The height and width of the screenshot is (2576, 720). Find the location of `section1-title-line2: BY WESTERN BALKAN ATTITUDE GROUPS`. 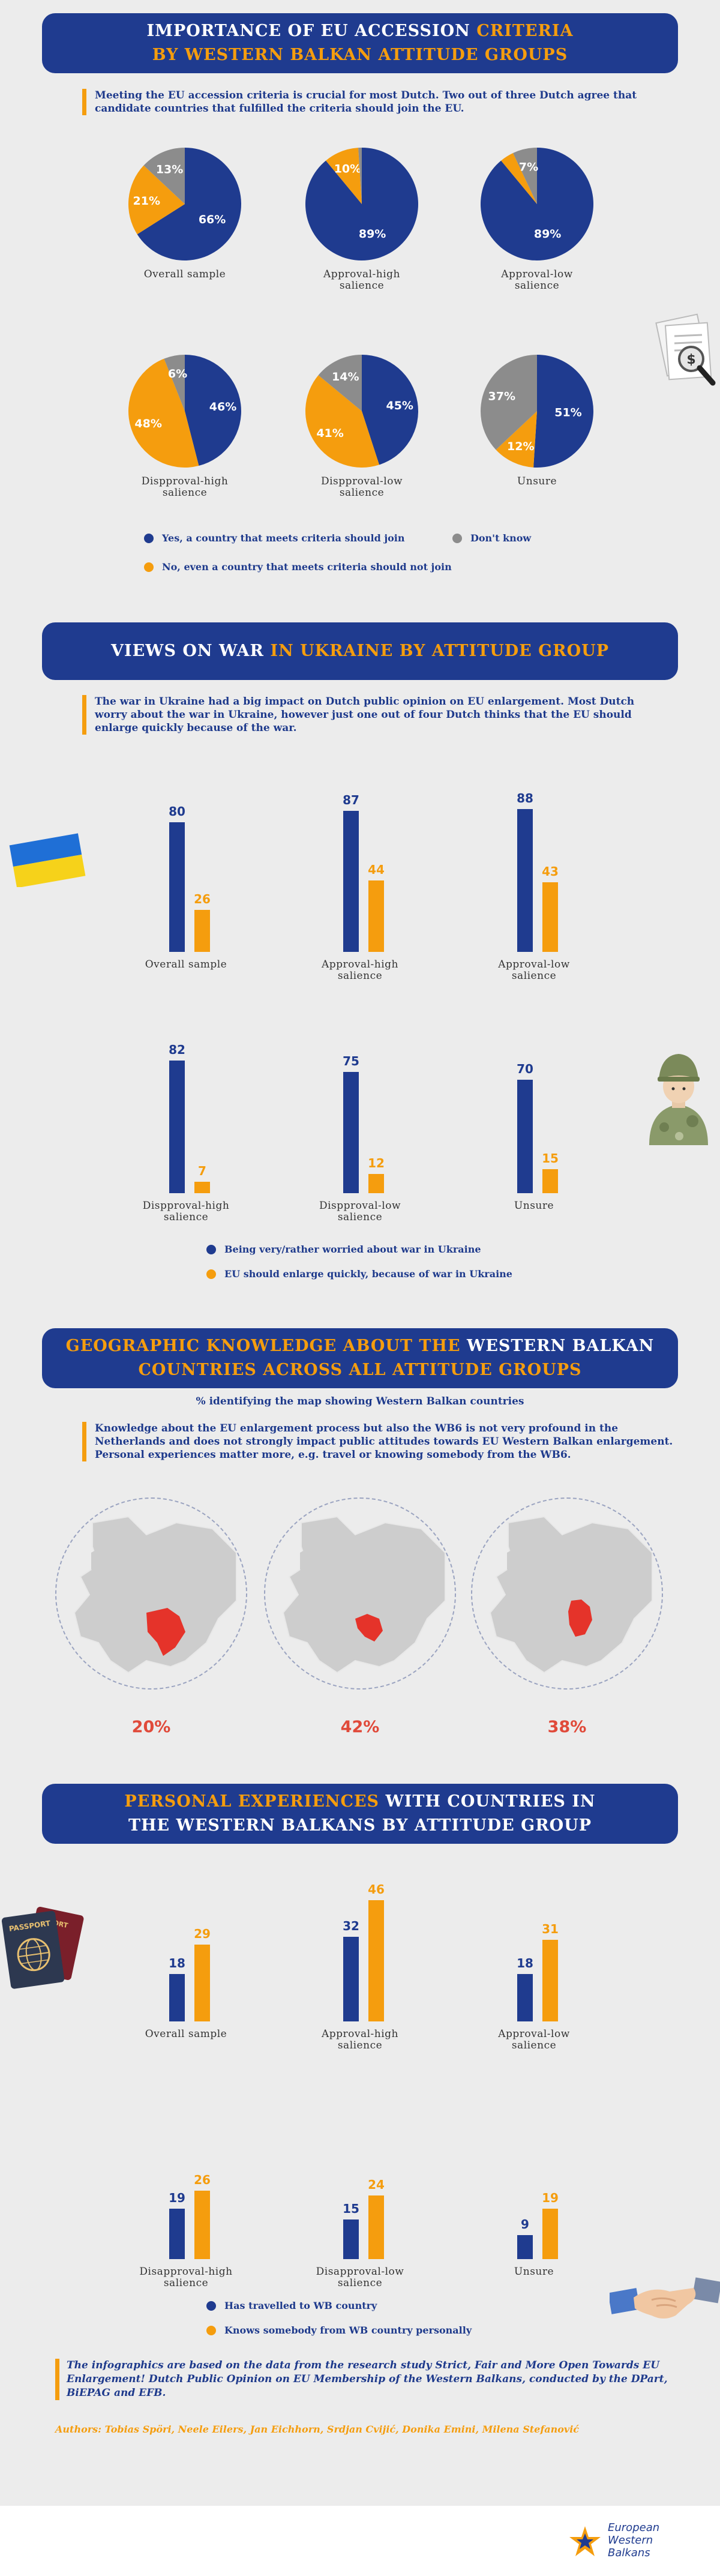

section1-title-line2: BY WESTERN BALKAN ATTITUDE GROUPS is located at coordinates (360, 55).